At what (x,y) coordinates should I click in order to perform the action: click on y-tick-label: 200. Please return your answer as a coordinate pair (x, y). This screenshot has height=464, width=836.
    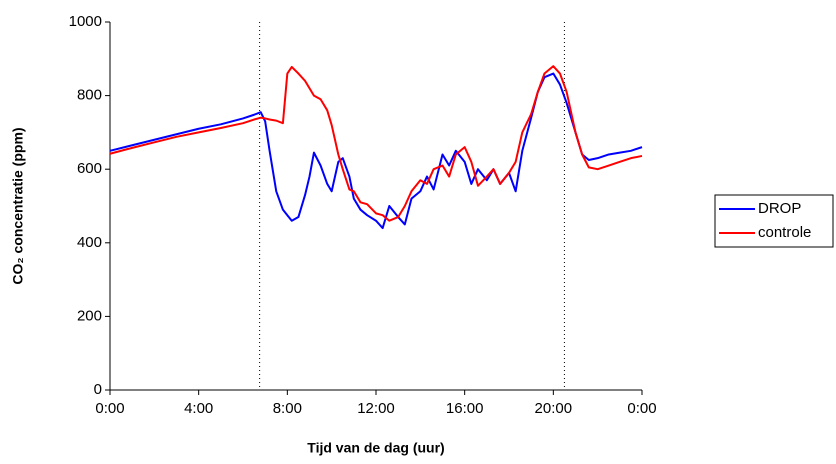
    Looking at the image, I should click on (89, 315).